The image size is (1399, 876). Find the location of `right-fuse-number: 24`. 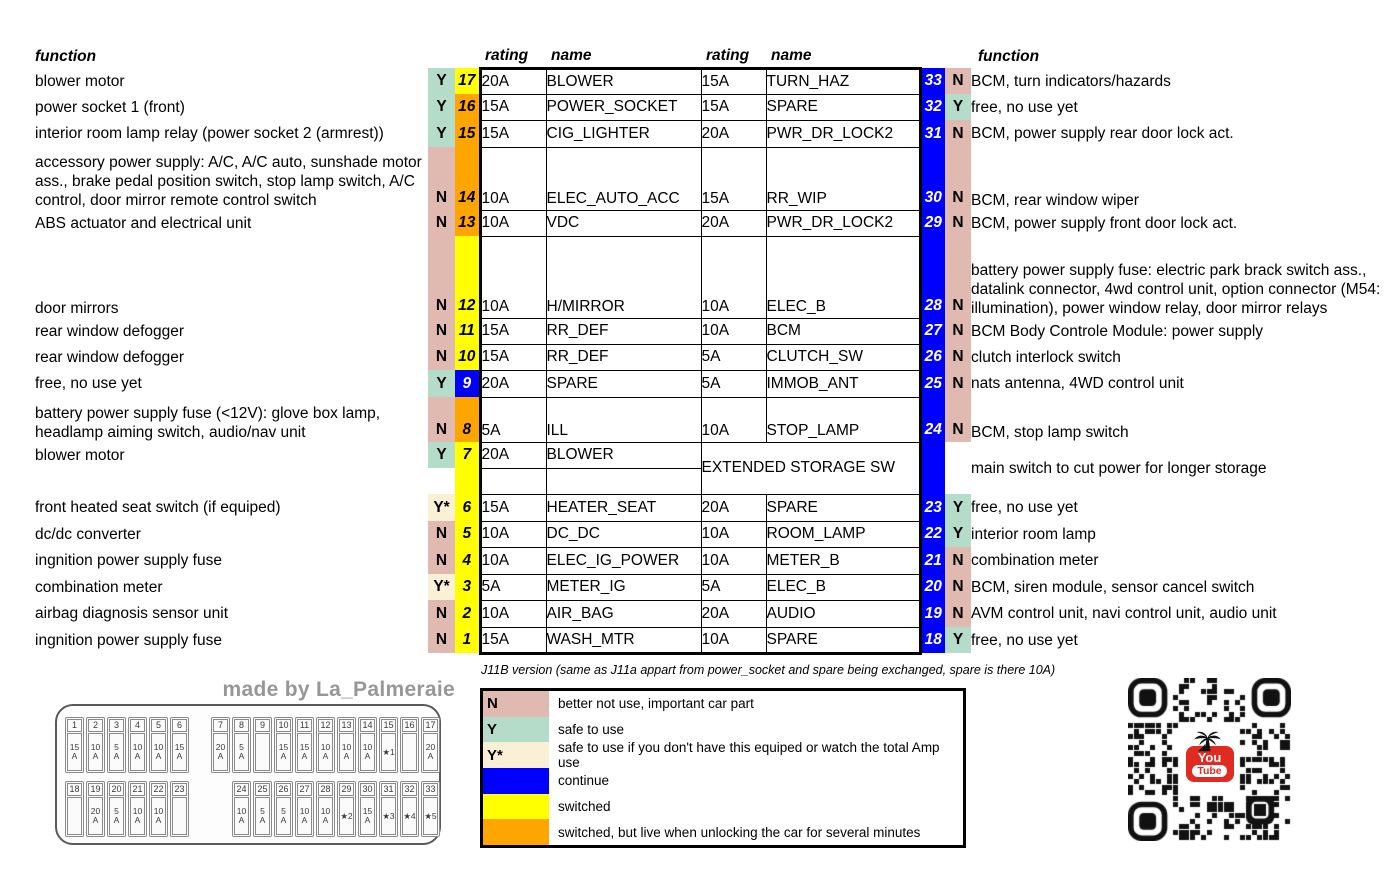

right-fuse-number: 24 is located at coordinates (932, 419).